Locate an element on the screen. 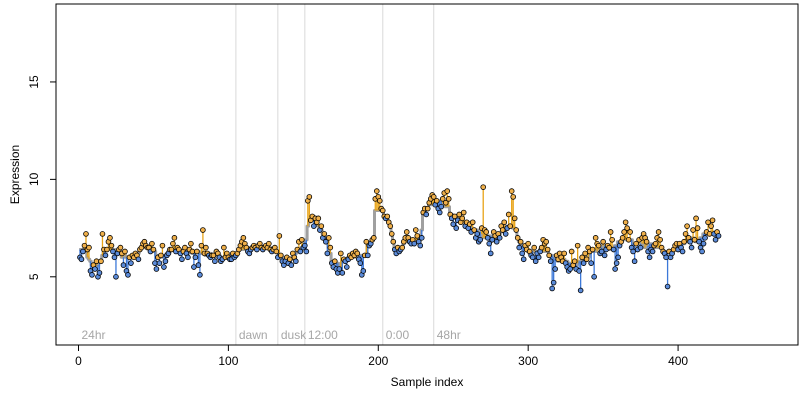 This screenshot has height=400, width=800. phase-label: 0:00 is located at coordinates (398, 335).